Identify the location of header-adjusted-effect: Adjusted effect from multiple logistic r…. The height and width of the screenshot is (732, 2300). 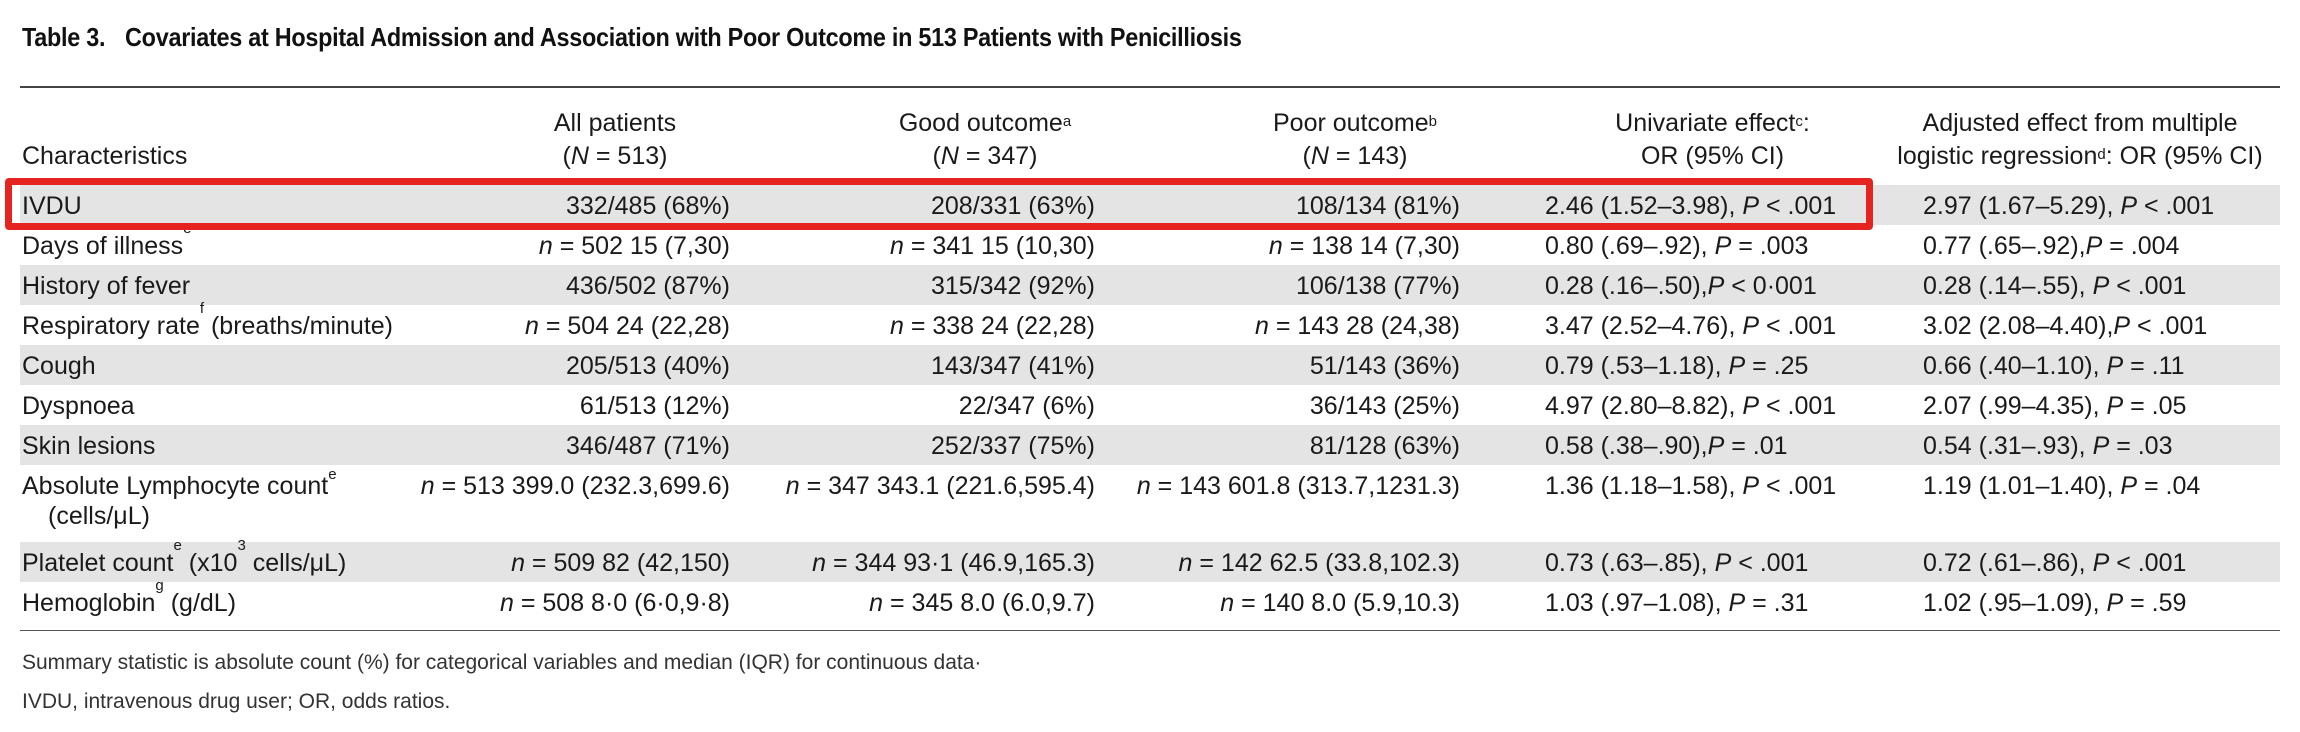
(2080, 139).